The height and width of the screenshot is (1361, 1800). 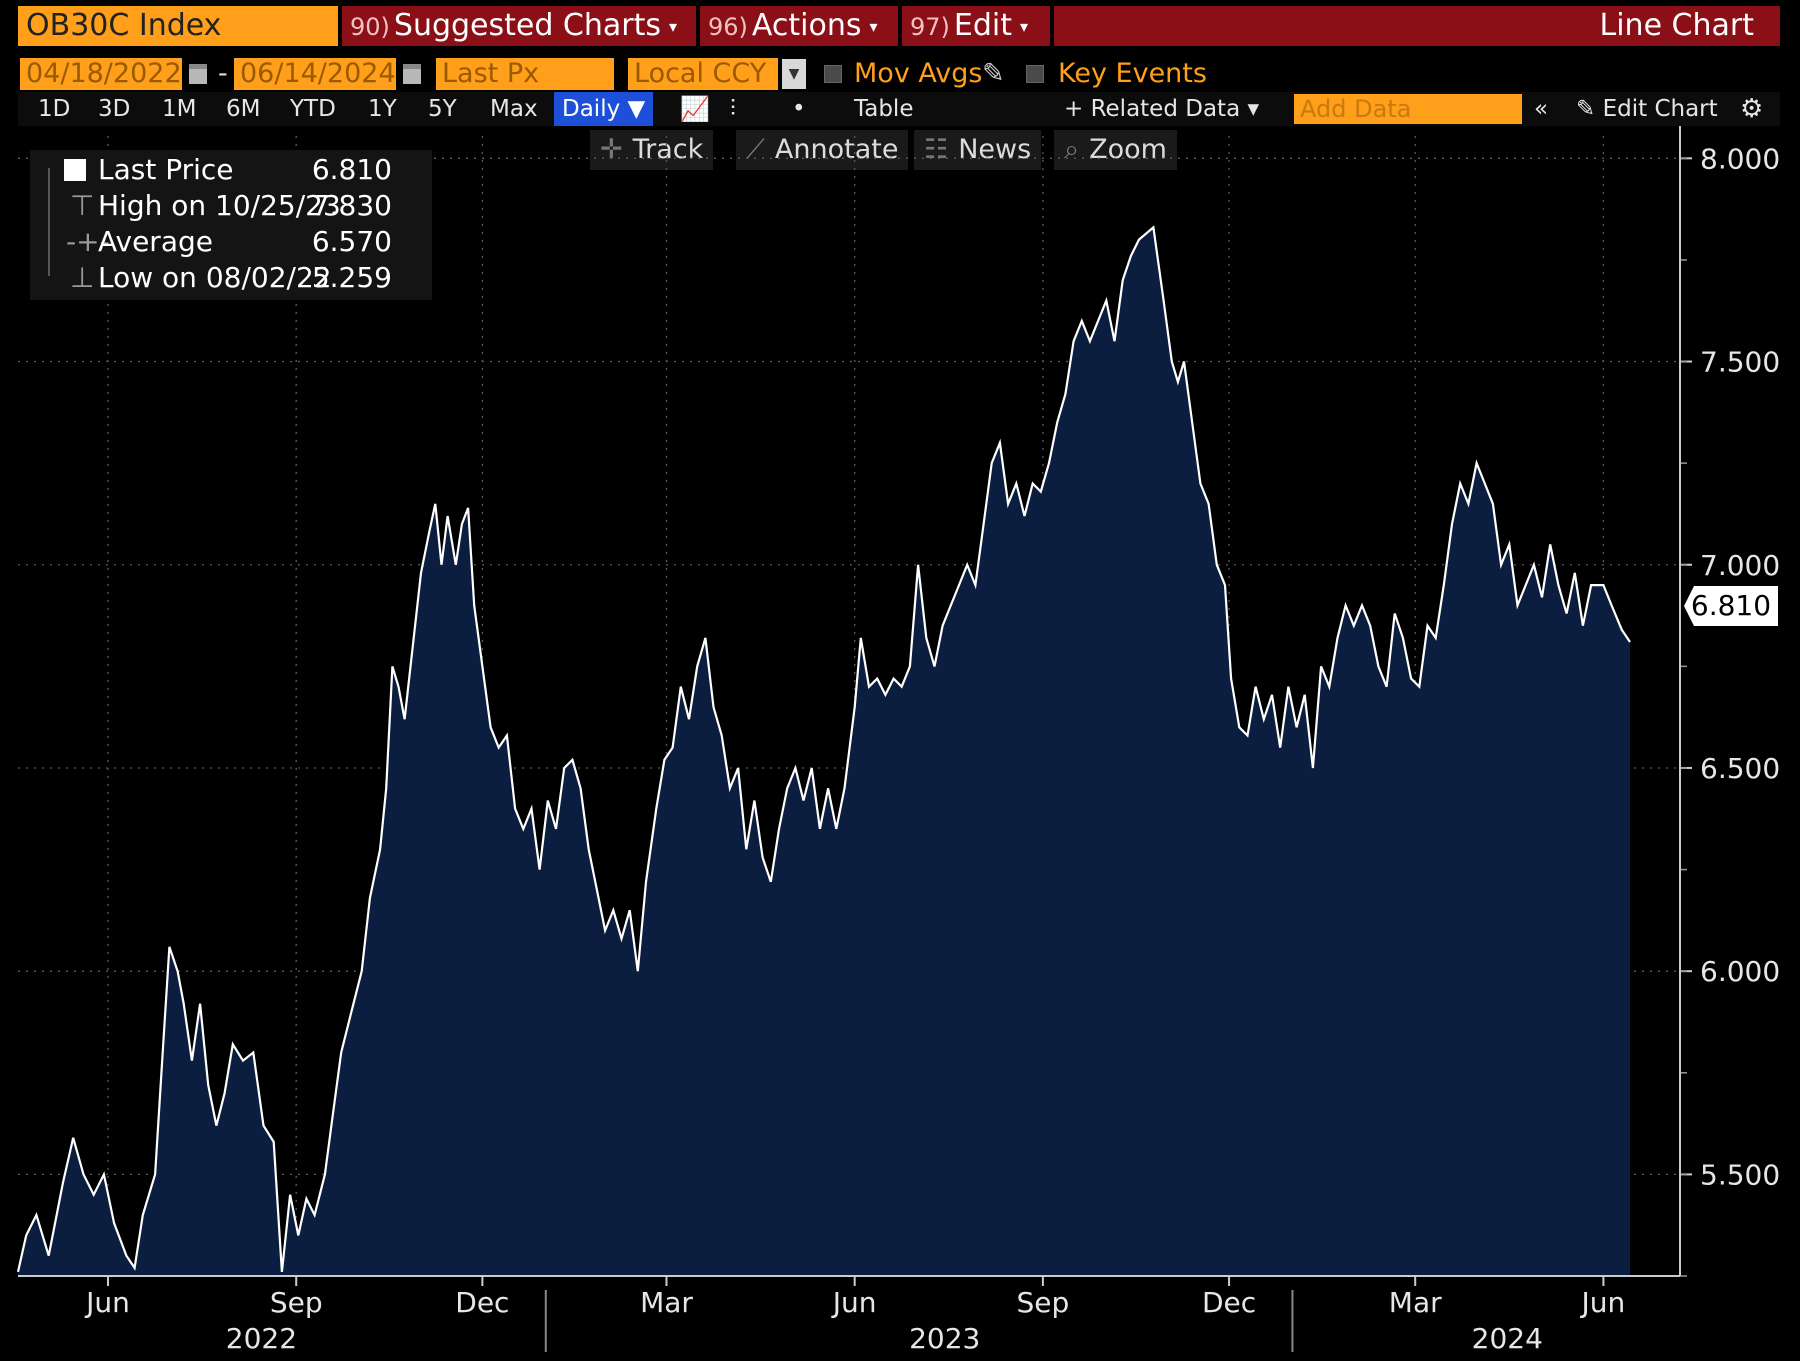 I want to click on frequency-selector: Daily ▼, so click(x=604, y=109).